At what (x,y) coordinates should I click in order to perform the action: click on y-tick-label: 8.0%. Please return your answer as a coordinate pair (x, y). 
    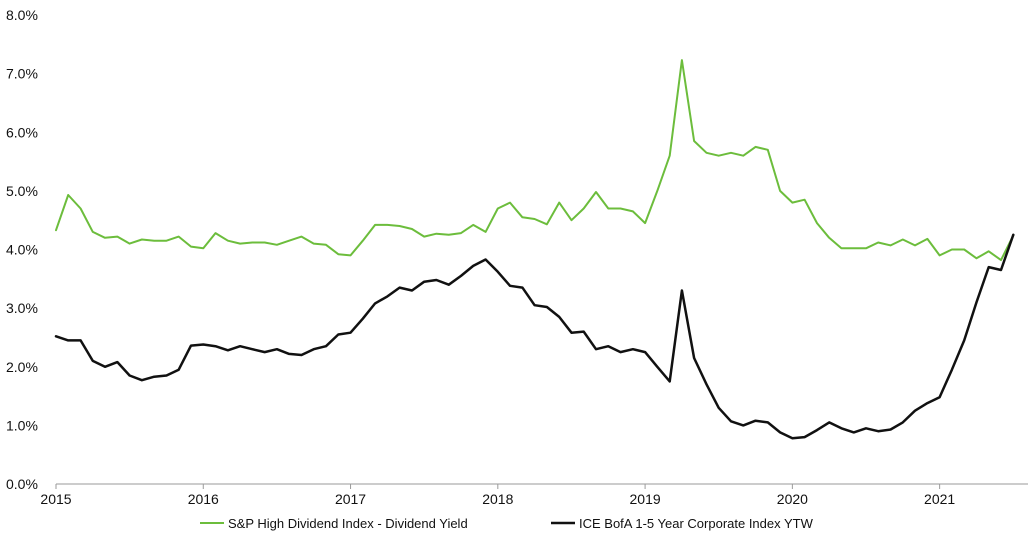
    Looking at the image, I should click on (22, 15).